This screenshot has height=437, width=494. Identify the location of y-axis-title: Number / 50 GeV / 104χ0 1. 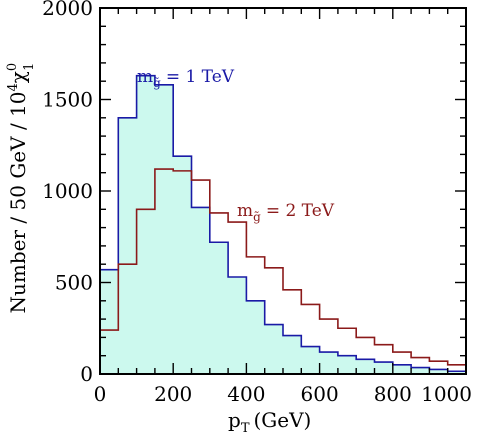
(21, 188).